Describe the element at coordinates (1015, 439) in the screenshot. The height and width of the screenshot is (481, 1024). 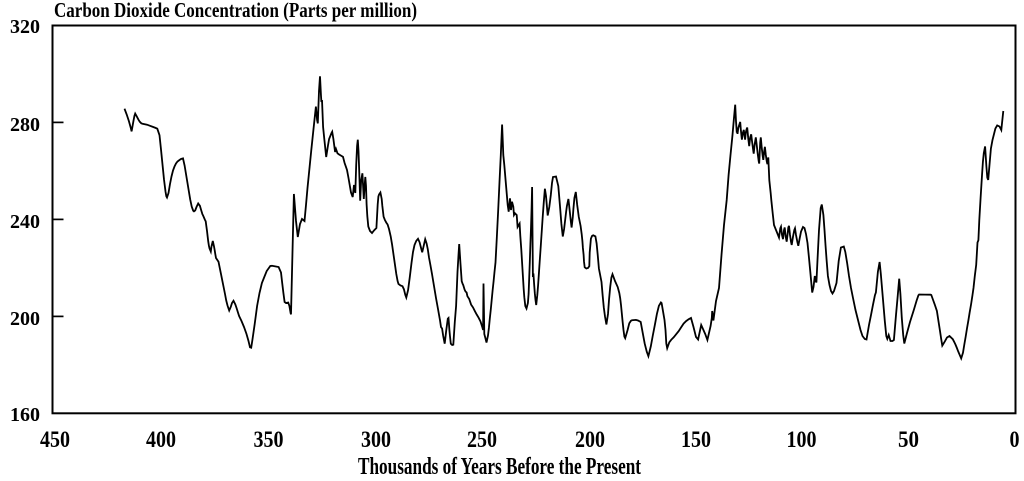
I see `svg-text: 0` at that location.